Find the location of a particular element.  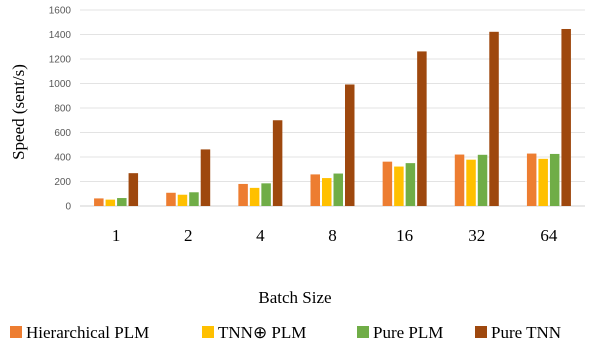

y-tick-label: 1200 is located at coordinates (60, 60).